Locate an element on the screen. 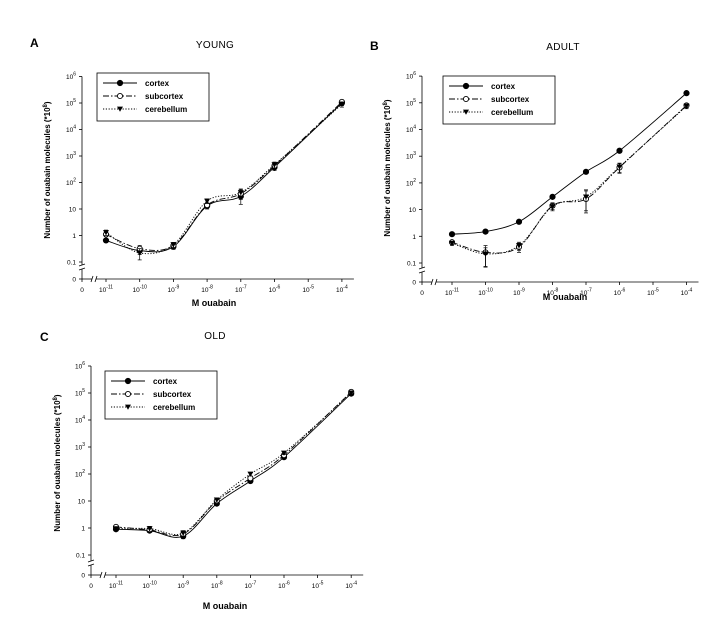  axes is located at coordinates (216, 179).